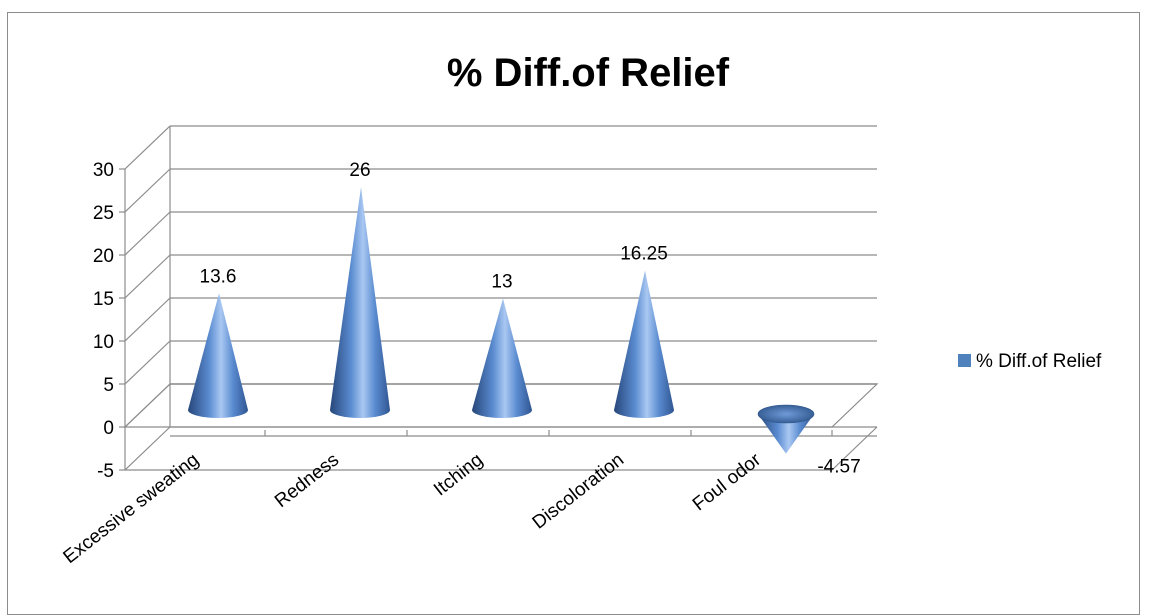  I want to click on data-label: 26, so click(359, 170).